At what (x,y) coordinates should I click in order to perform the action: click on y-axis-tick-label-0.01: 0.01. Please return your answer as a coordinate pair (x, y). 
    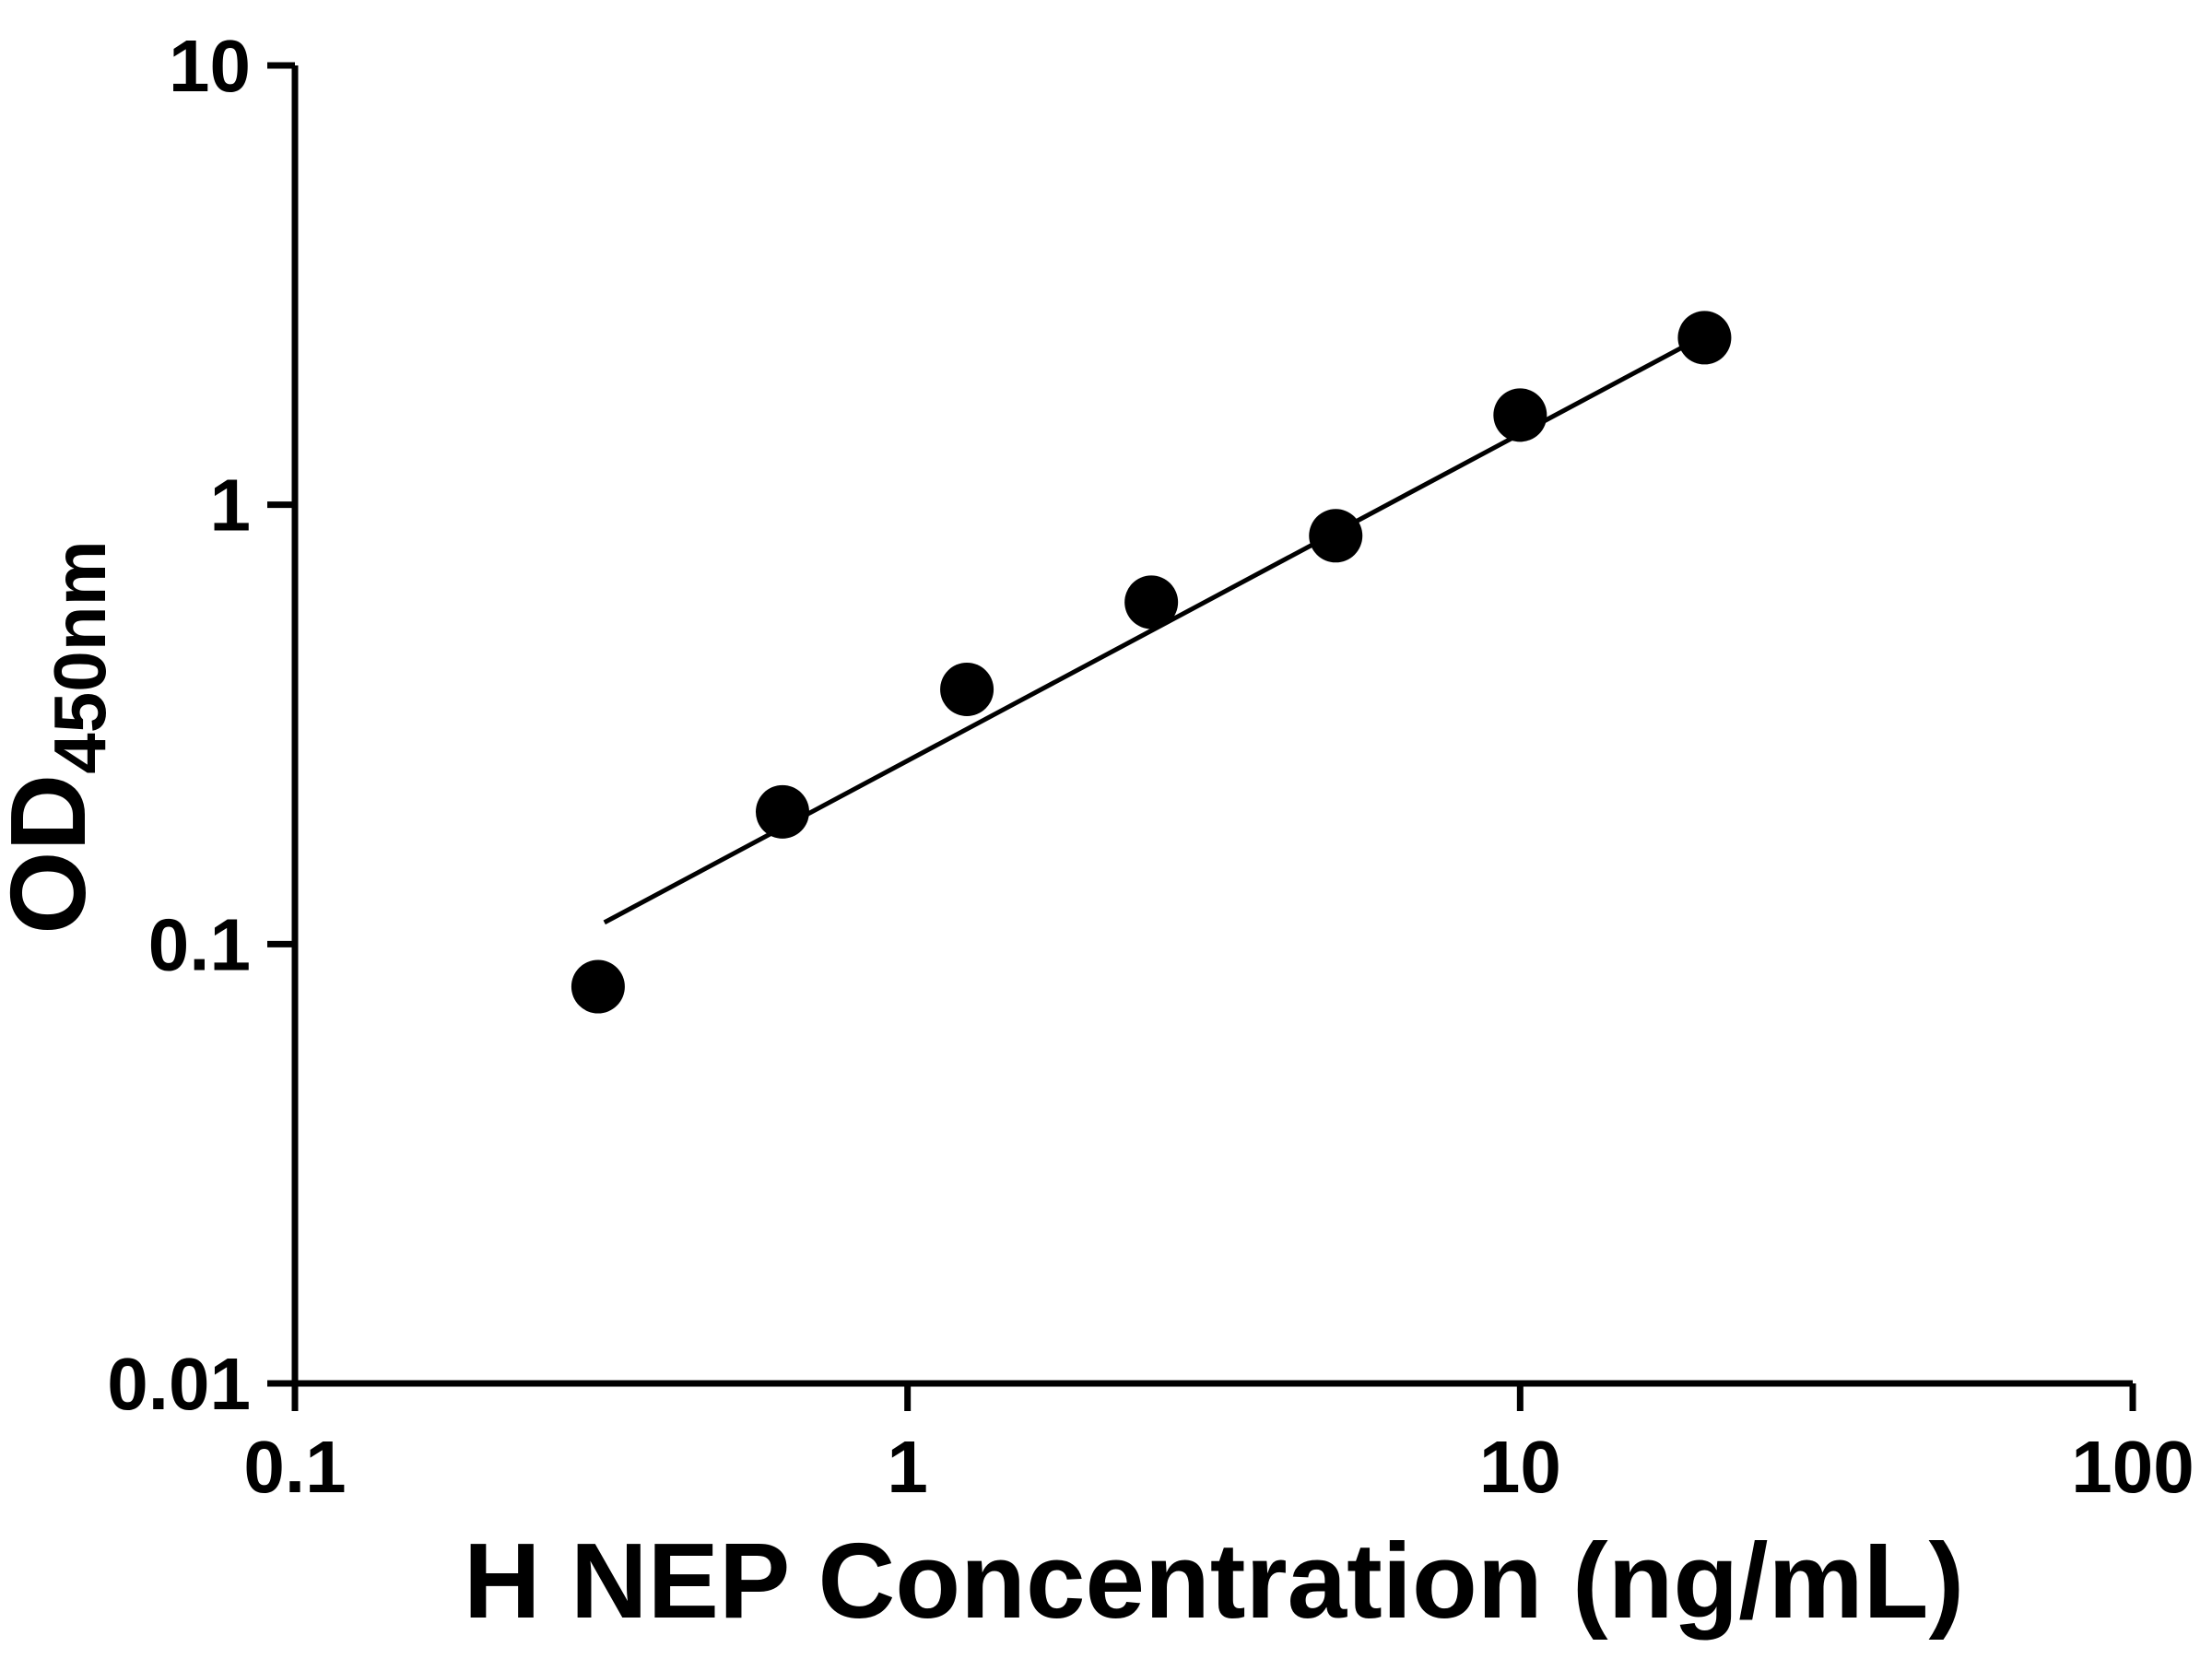
    Looking at the image, I should click on (179, 1384).